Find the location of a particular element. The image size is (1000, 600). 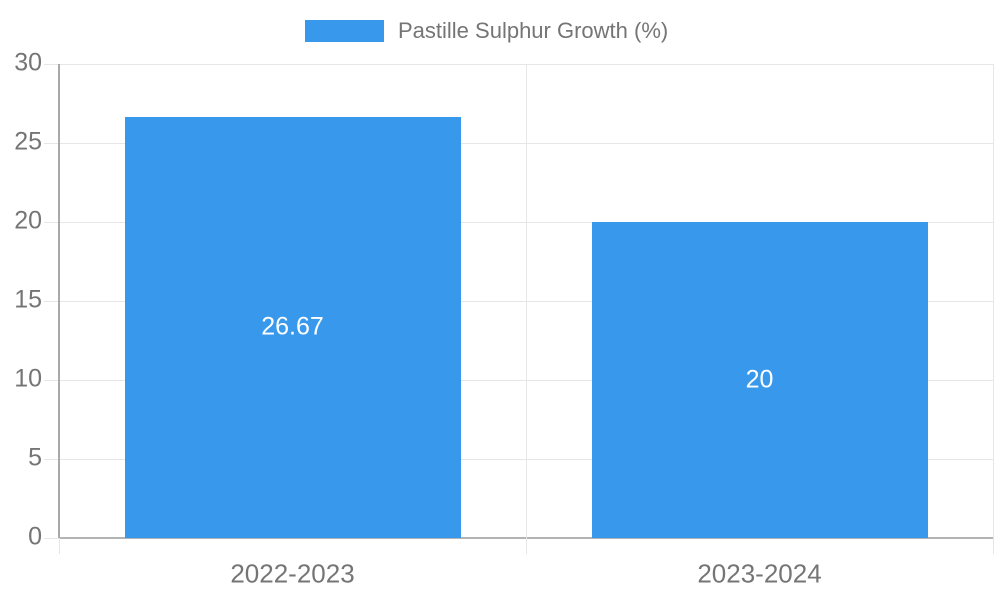

legend-swatch-icon is located at coordinates (344, 31).